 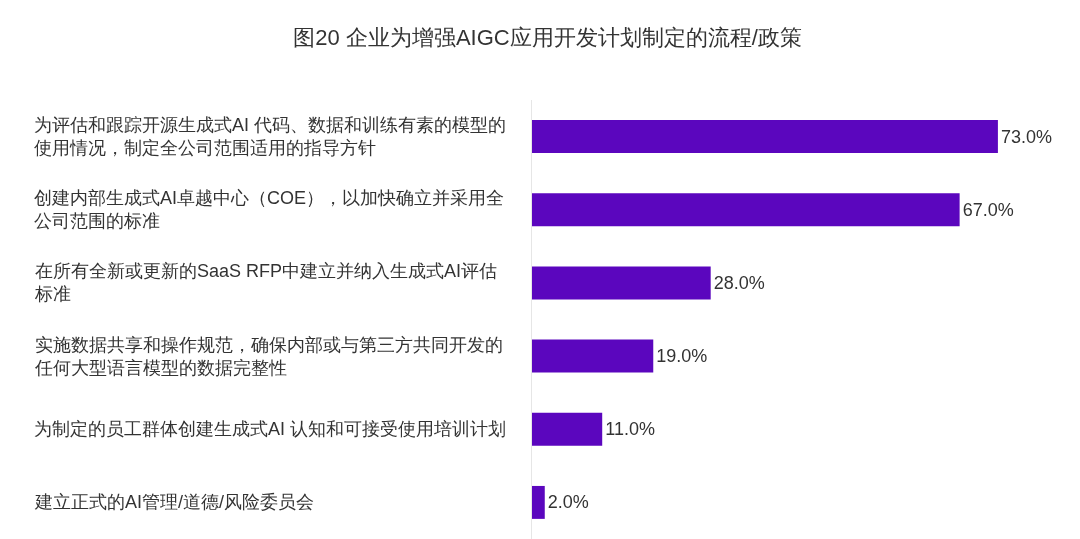 What do you see at coordinates (630, 429) in the screenshot?
I see `data-label: 11.0%` at bounding box center [630, 429].